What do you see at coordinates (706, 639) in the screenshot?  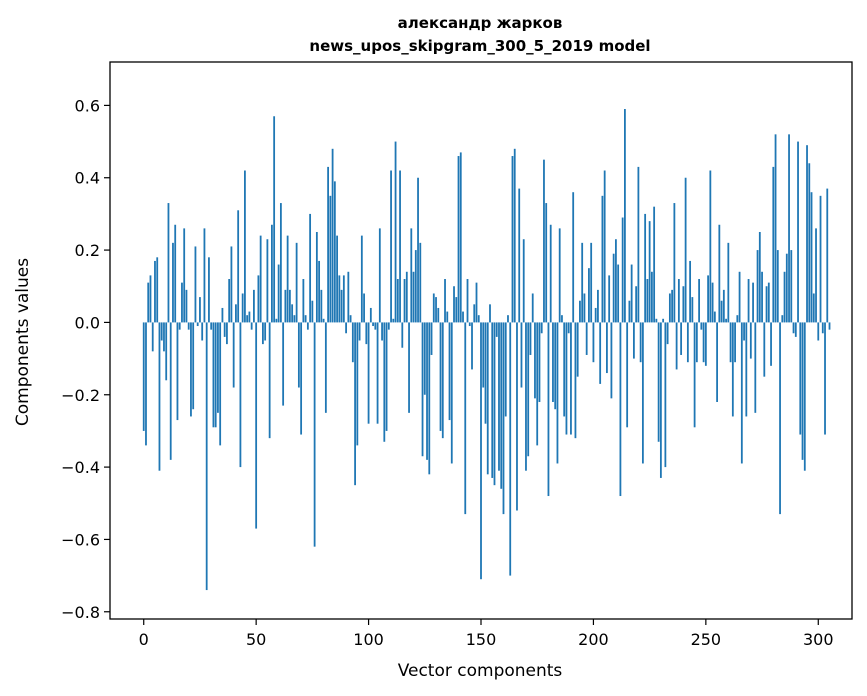 I see `x-tick-label: 250` at bounding box center [706, 639].